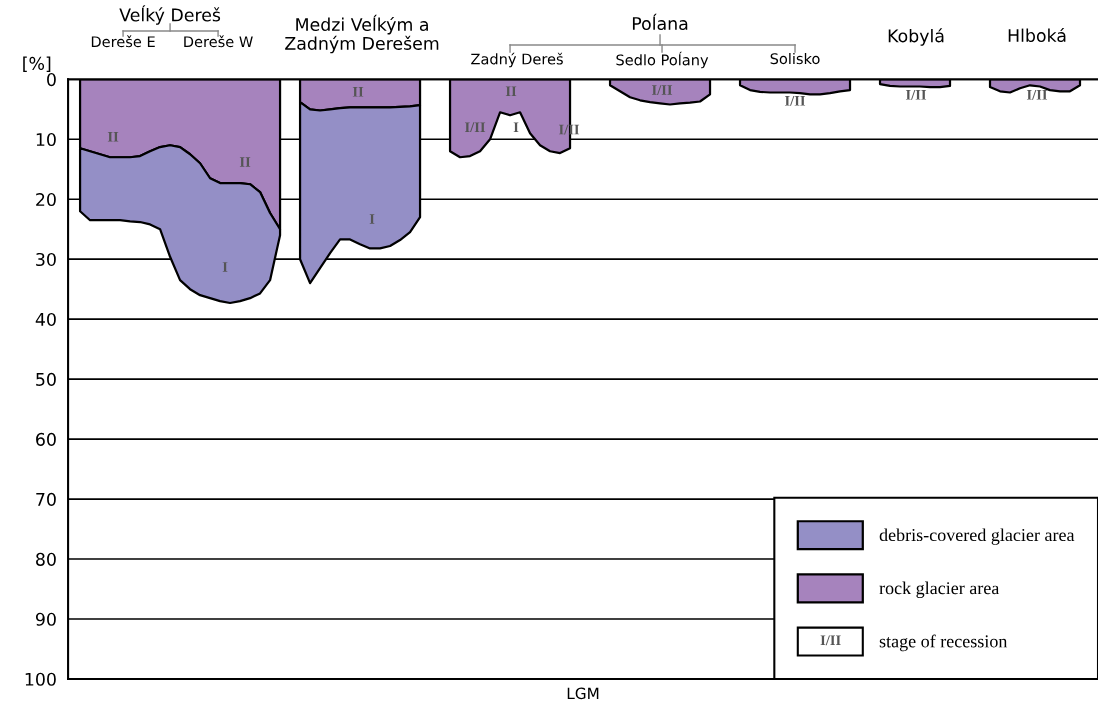 This screenshot has width=1098, height=708. I want to click on y-tick-label: 20, so click(46, 199).